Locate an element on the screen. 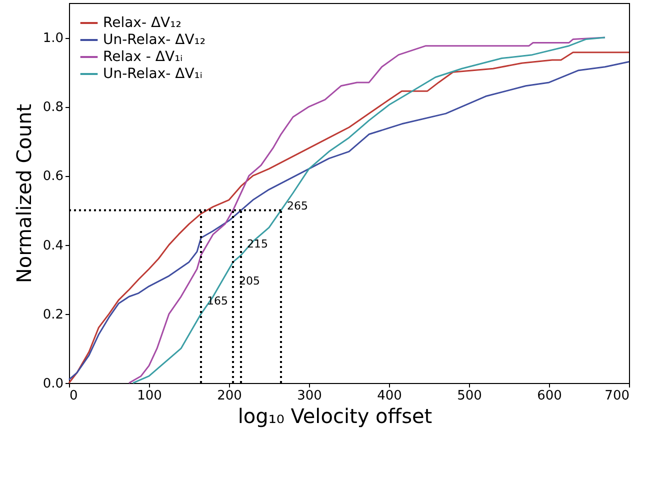 The width and height of the screenshot is (647, 478). x-tick-label: 400 is located at coordinates (389, 396).